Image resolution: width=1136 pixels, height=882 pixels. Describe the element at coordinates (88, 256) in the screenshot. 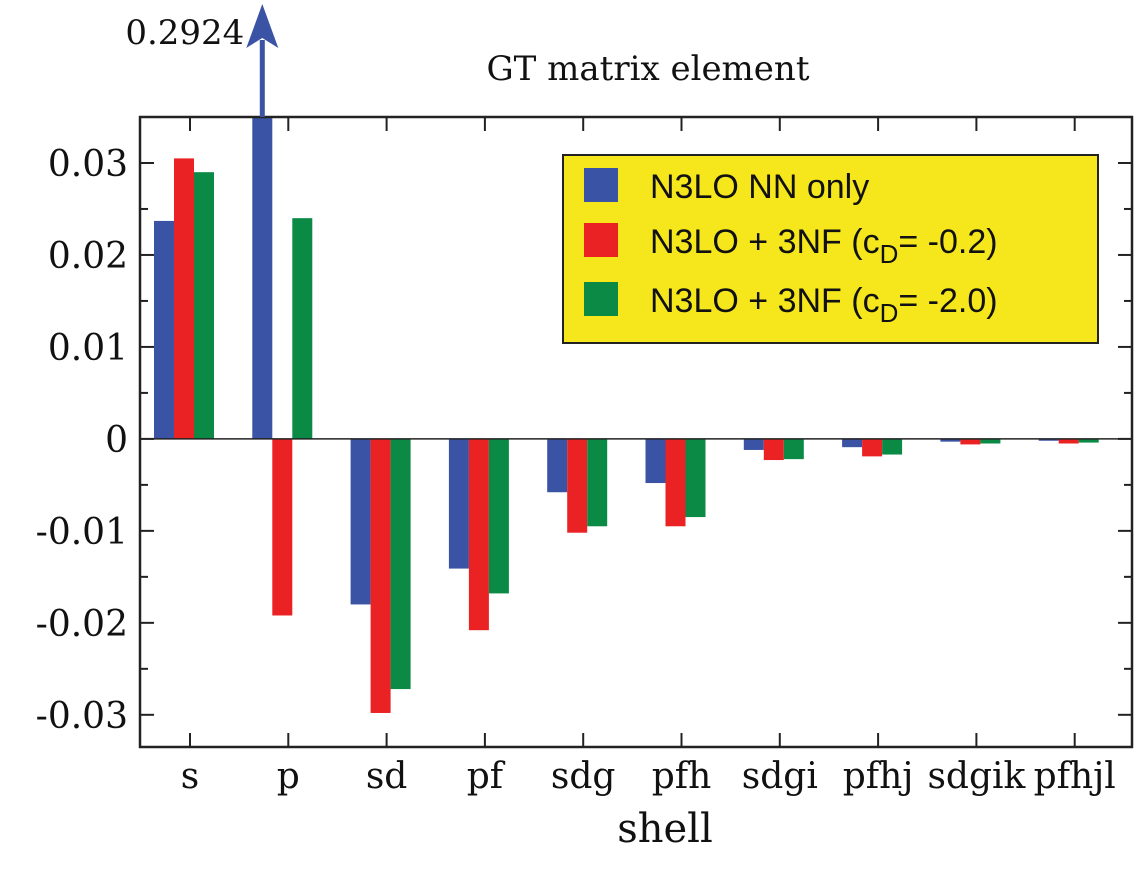

I see `y-tick-label: 0.02` at that location.